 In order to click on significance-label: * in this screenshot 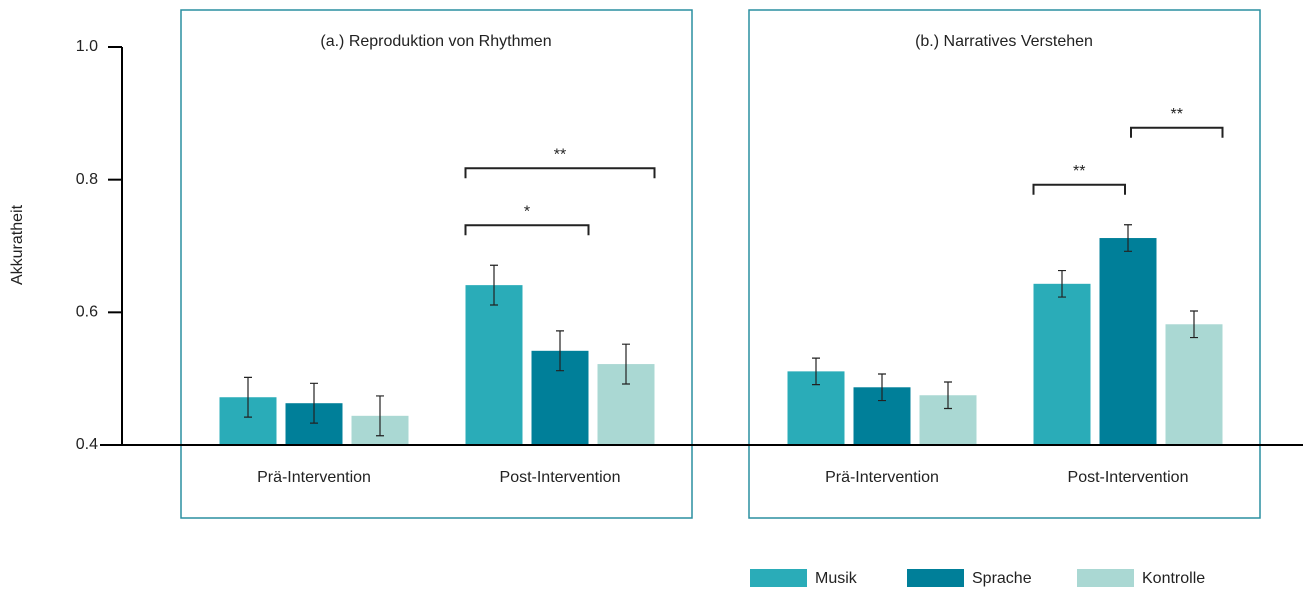, I will do `click(527, 211)`.